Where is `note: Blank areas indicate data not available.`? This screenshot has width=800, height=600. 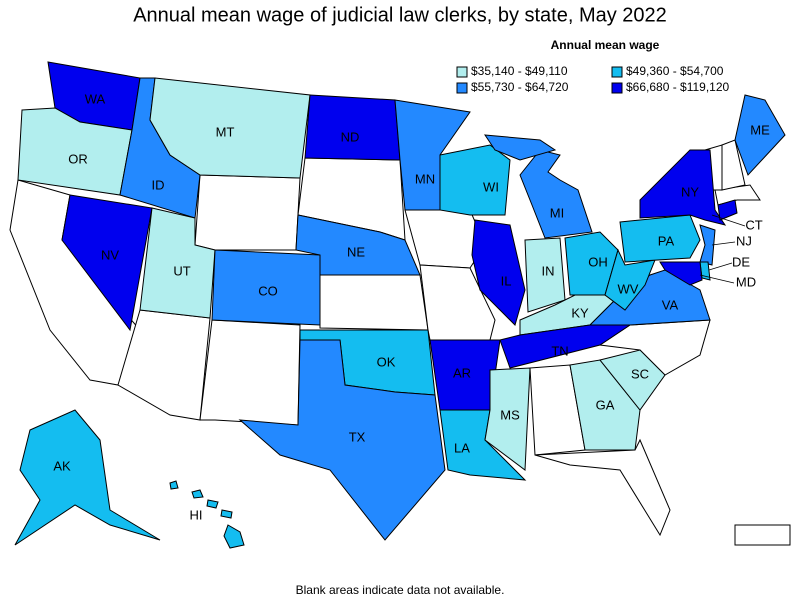
note: Blank areas indicate data not available. is located at coordinates (400, 590).